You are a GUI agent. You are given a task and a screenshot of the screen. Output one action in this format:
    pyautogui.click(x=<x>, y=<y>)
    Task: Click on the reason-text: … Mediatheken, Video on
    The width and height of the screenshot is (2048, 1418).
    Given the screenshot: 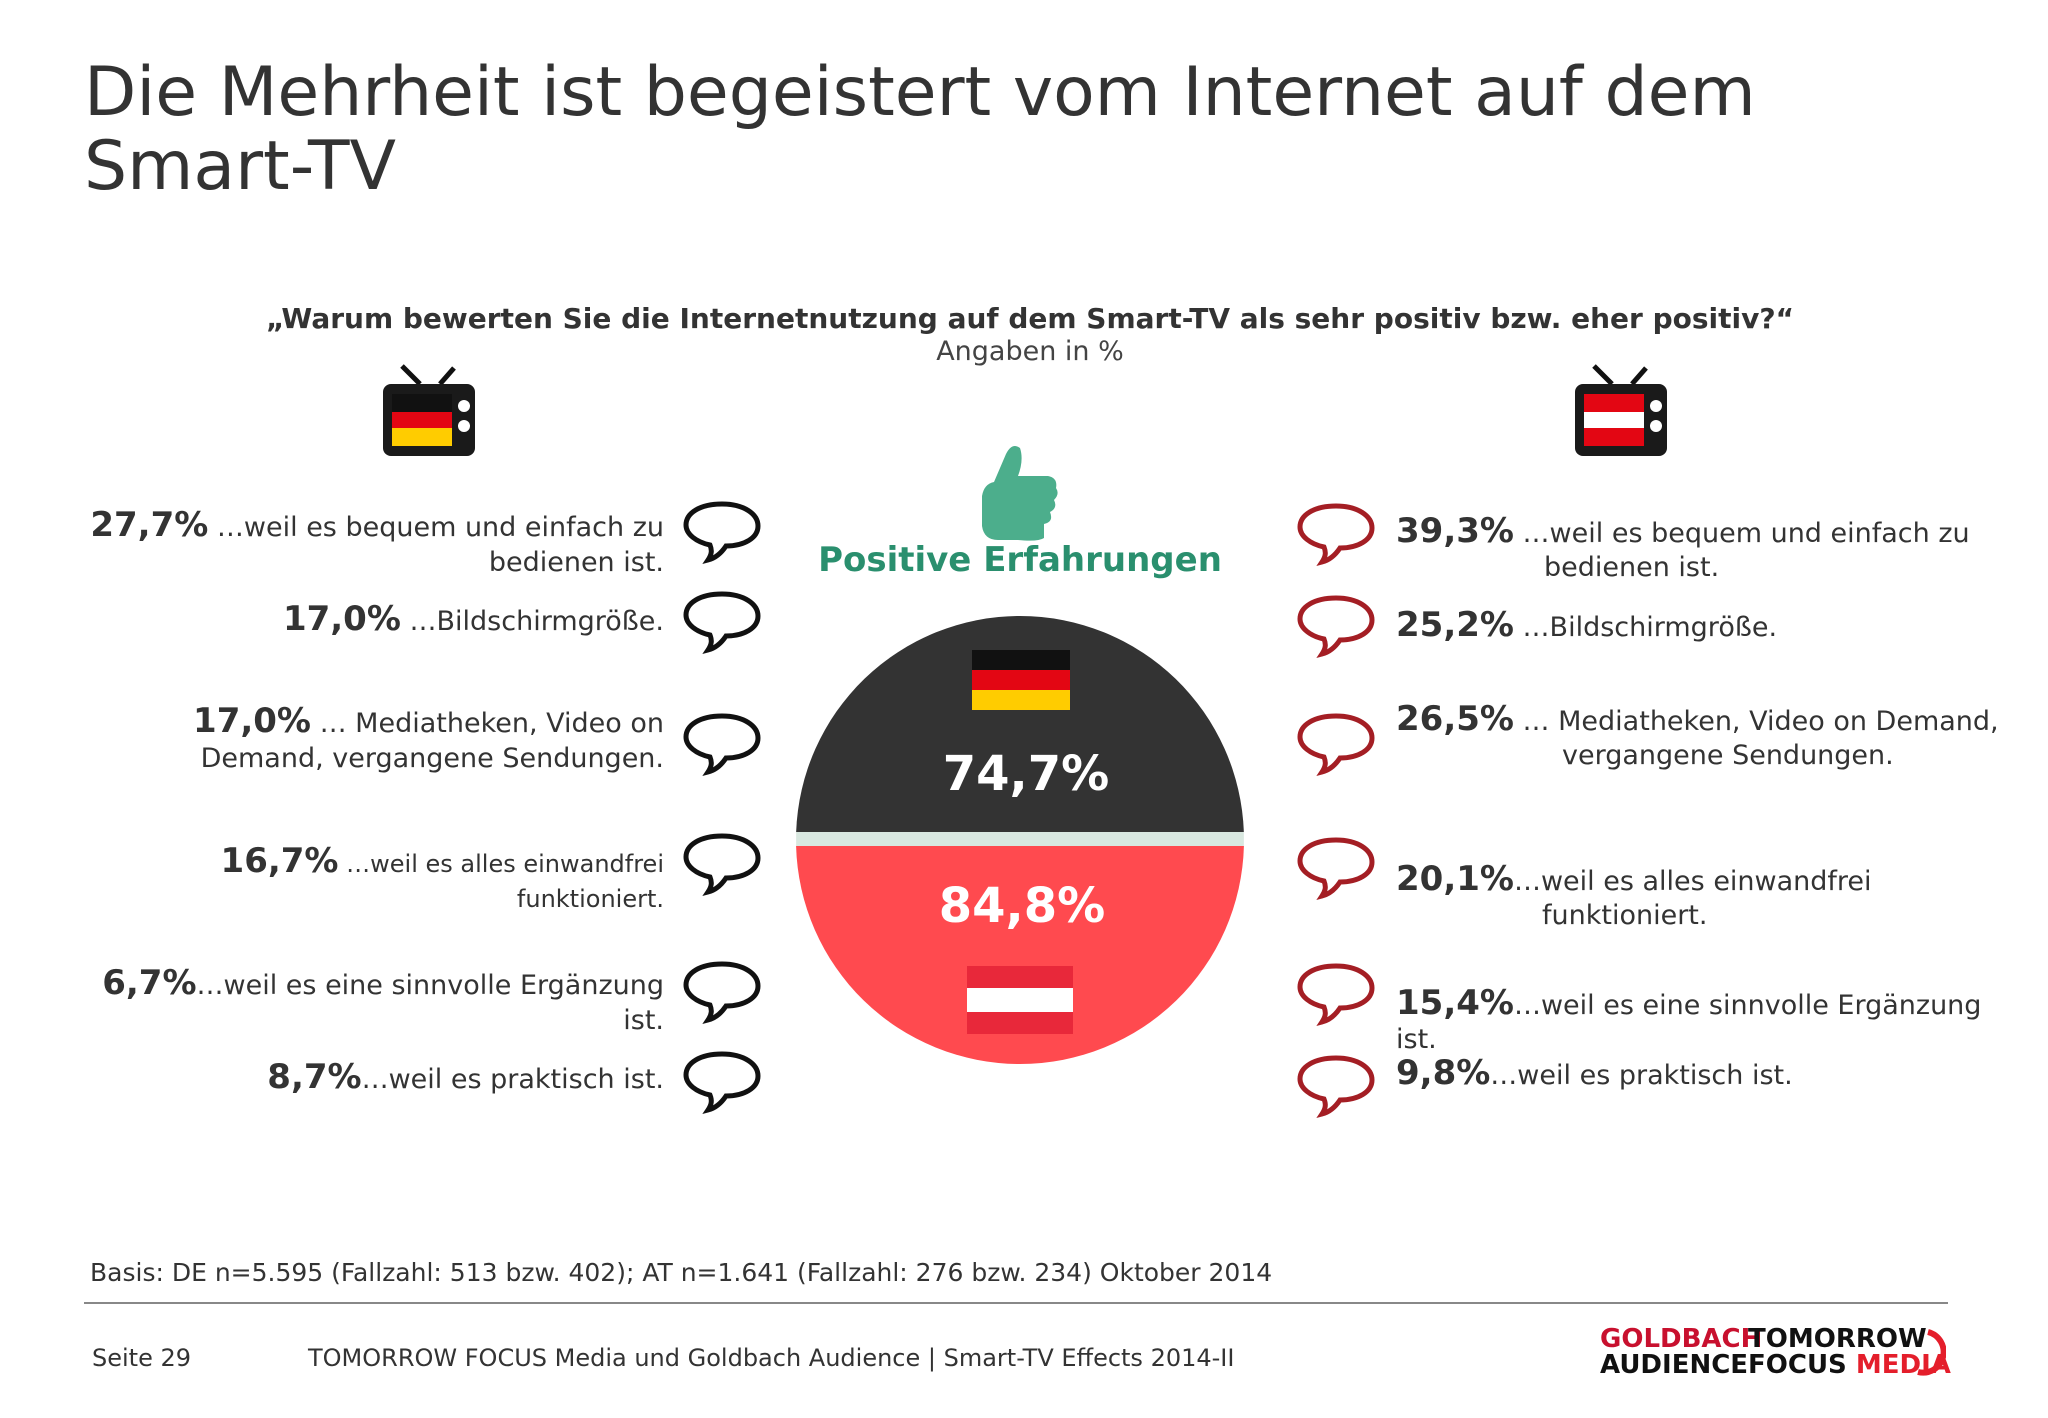 What is the action you would take?
    pyautogui.click(x=487, y=723)
    